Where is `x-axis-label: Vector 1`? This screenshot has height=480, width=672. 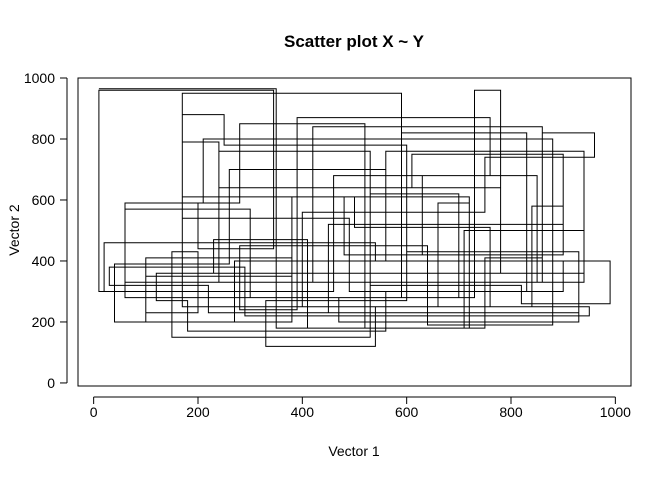
x-axis-label: Vector 1 is located at coordinates (354, 451).